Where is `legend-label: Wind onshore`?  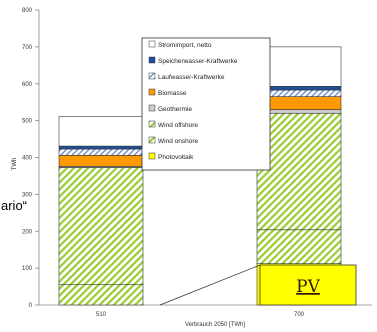
legend-label: Wind onshore is located at coordinates (178, 141).